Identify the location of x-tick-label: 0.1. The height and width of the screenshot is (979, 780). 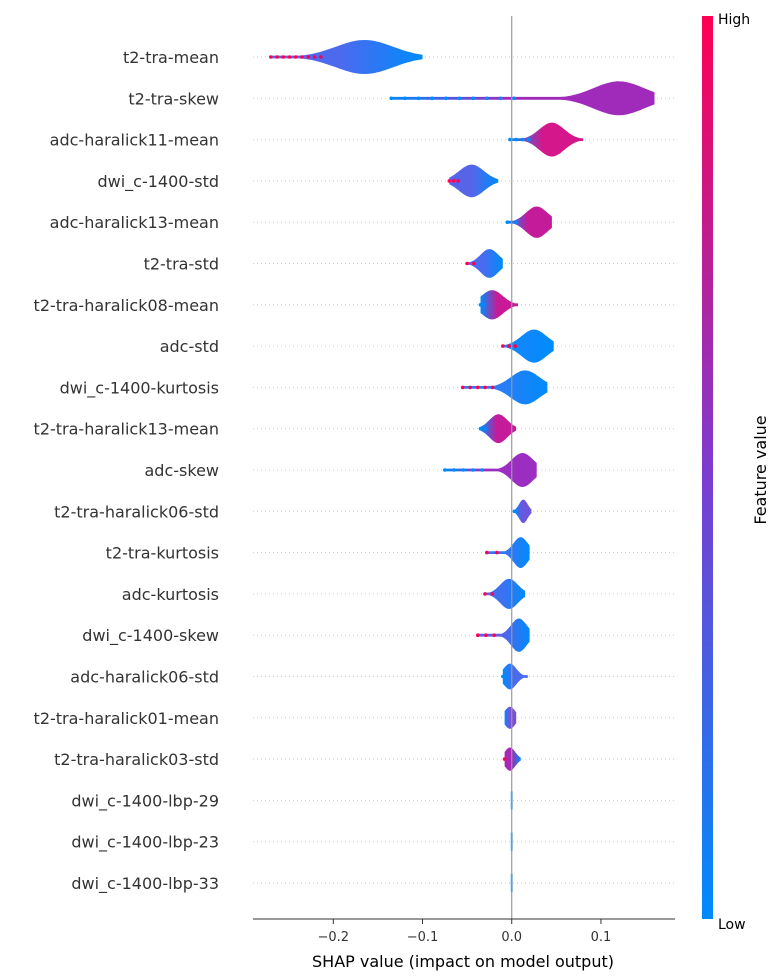
(601, 937).